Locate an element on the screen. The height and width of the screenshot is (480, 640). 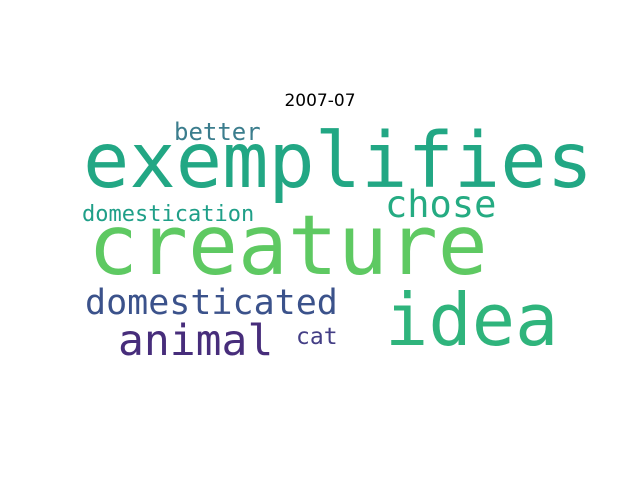
chart-title: 2007-07 is located at coordinates (320, 101).